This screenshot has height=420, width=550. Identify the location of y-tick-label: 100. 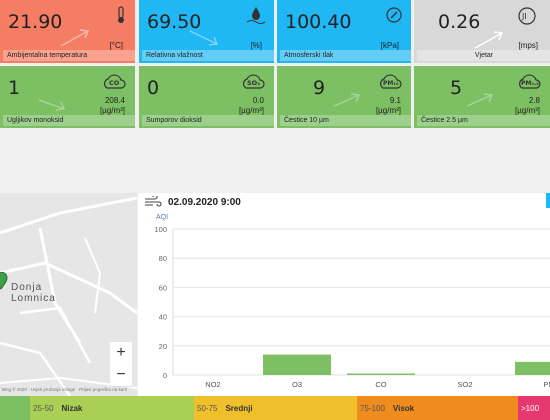
(160, 229).